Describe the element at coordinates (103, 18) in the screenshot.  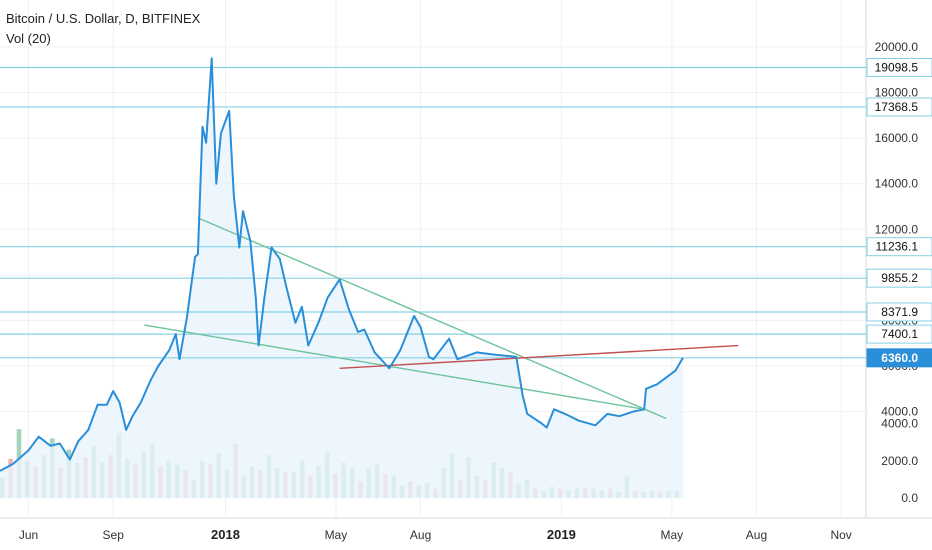
I see `symbol-title: Bitcoin / U.S. Dollar, D, BITFINEX` at that location.